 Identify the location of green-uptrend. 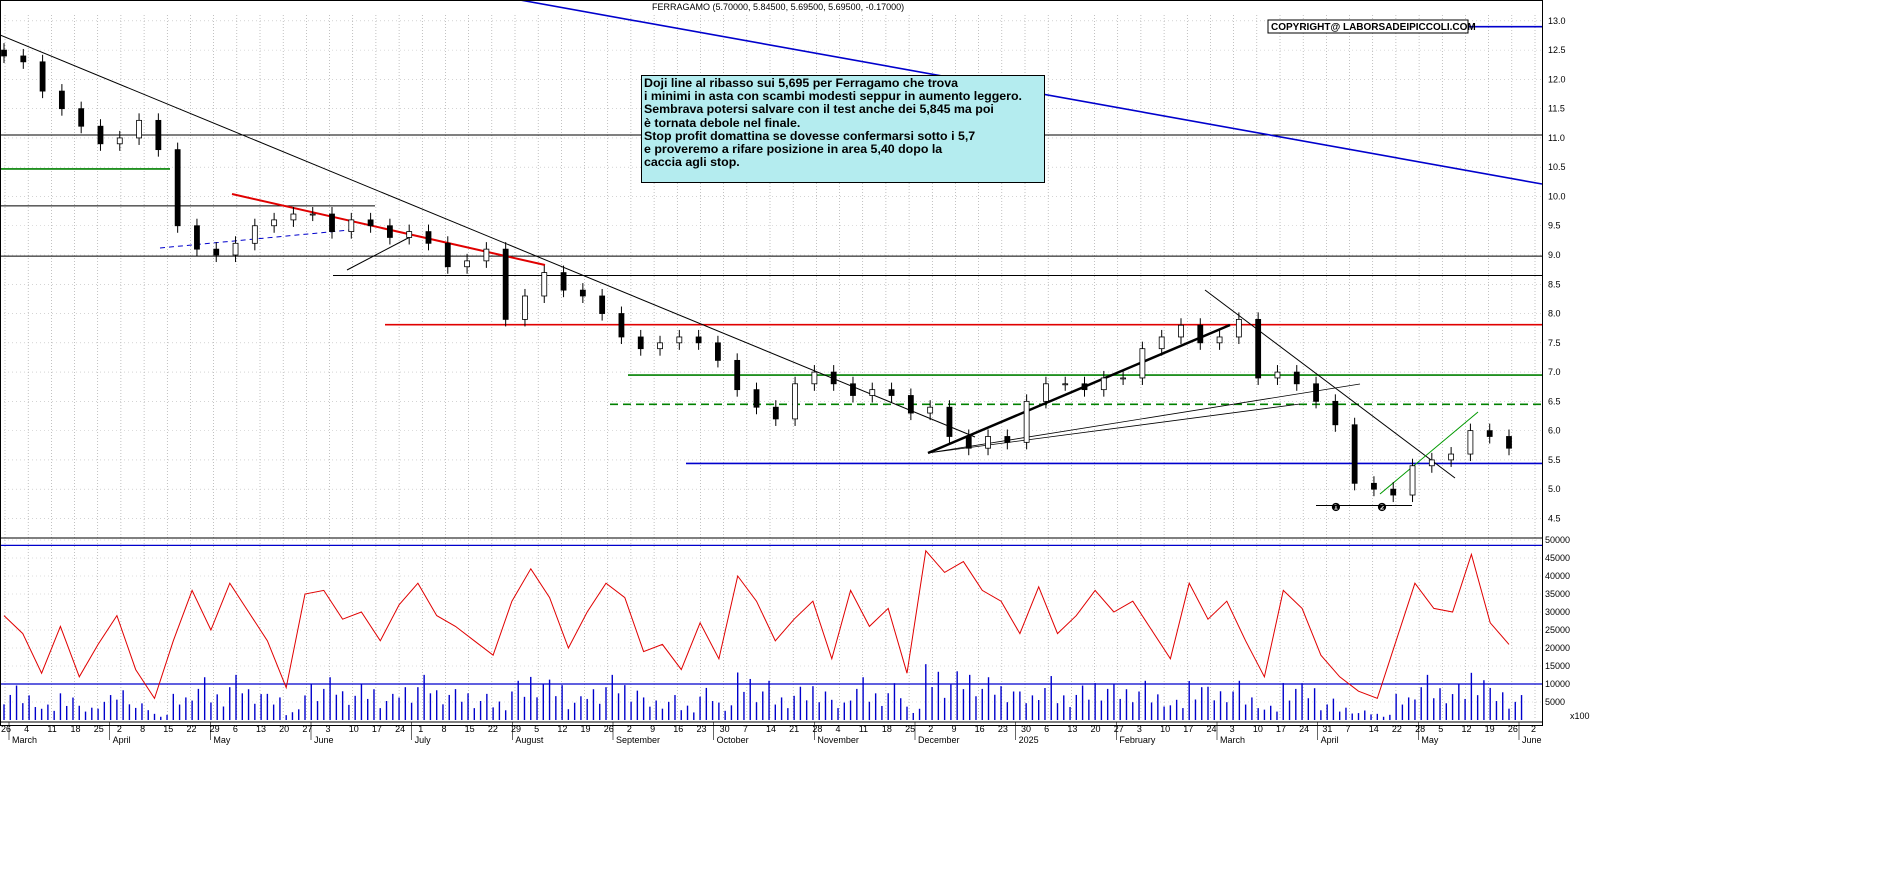
(1429, 453).